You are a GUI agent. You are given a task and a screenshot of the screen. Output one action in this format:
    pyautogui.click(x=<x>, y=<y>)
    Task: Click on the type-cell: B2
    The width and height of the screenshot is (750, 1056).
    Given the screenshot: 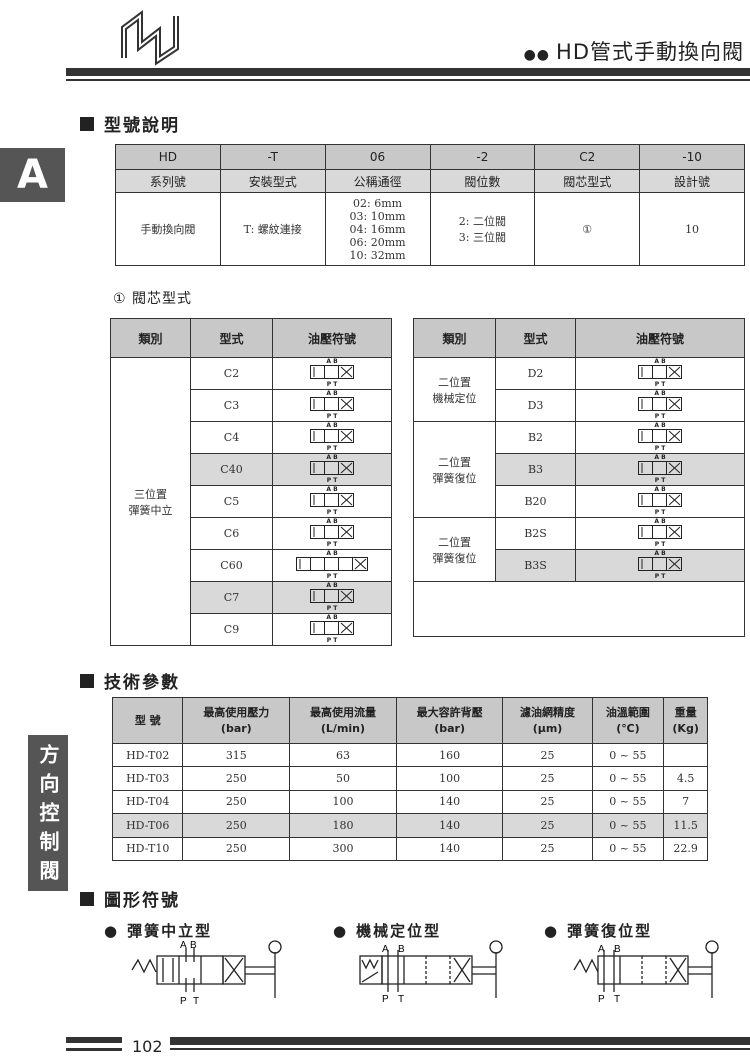 What is the action you would take?
    pyautogui.click(x=535, y=437)
    